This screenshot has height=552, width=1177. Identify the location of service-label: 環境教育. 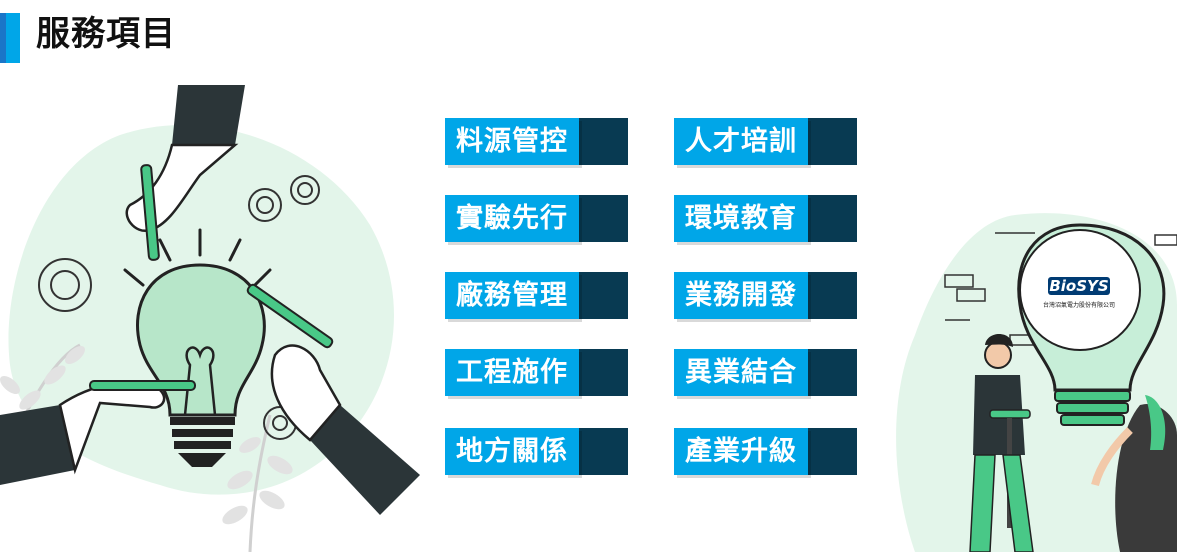
(741, 218).